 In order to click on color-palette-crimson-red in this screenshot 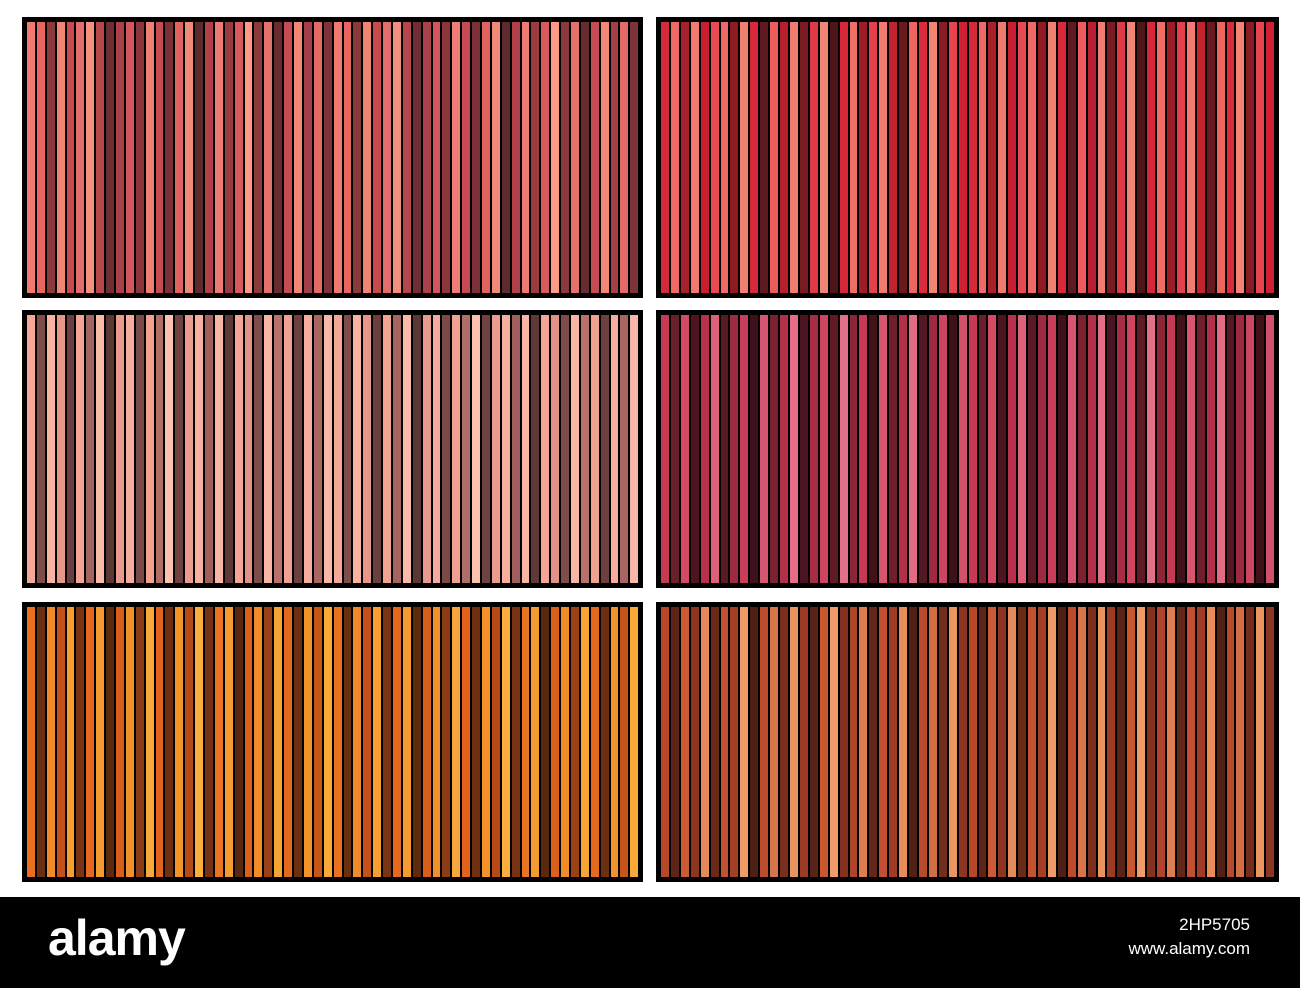, I will do `click(967, 157)`.